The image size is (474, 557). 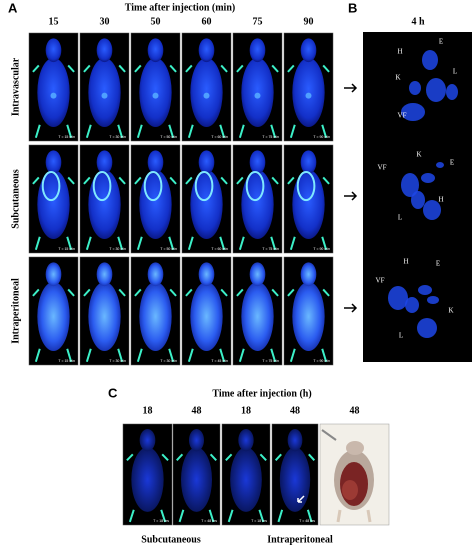 What do you see at coordinates (54, 21) in the screenshot?
I see `column-header: 15` at bounding box center [54, 21].